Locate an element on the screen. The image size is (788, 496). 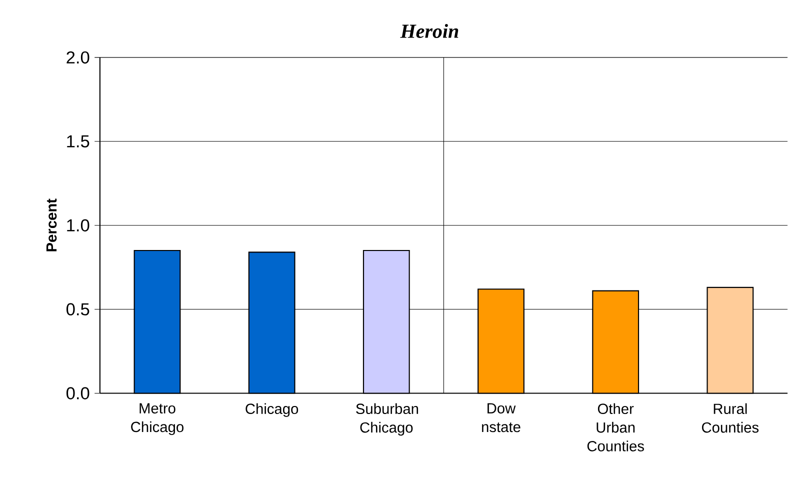
y-tick-label: 0.5 is located at coordinates (78, 309).